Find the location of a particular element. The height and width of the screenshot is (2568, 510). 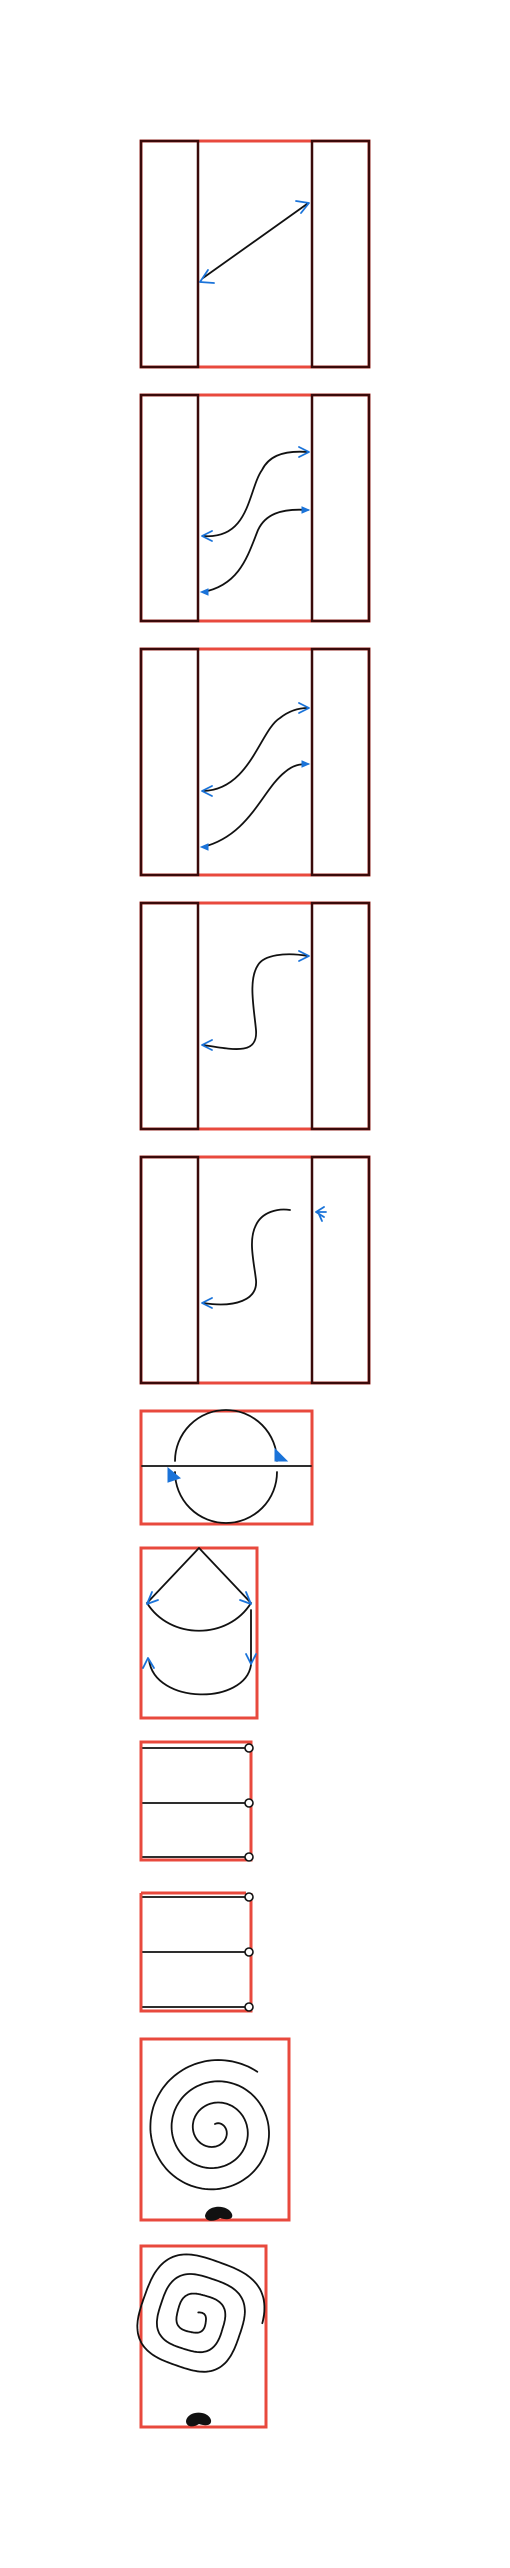

figure-6-arrowhead-left is located at coordinates (174, 1474).